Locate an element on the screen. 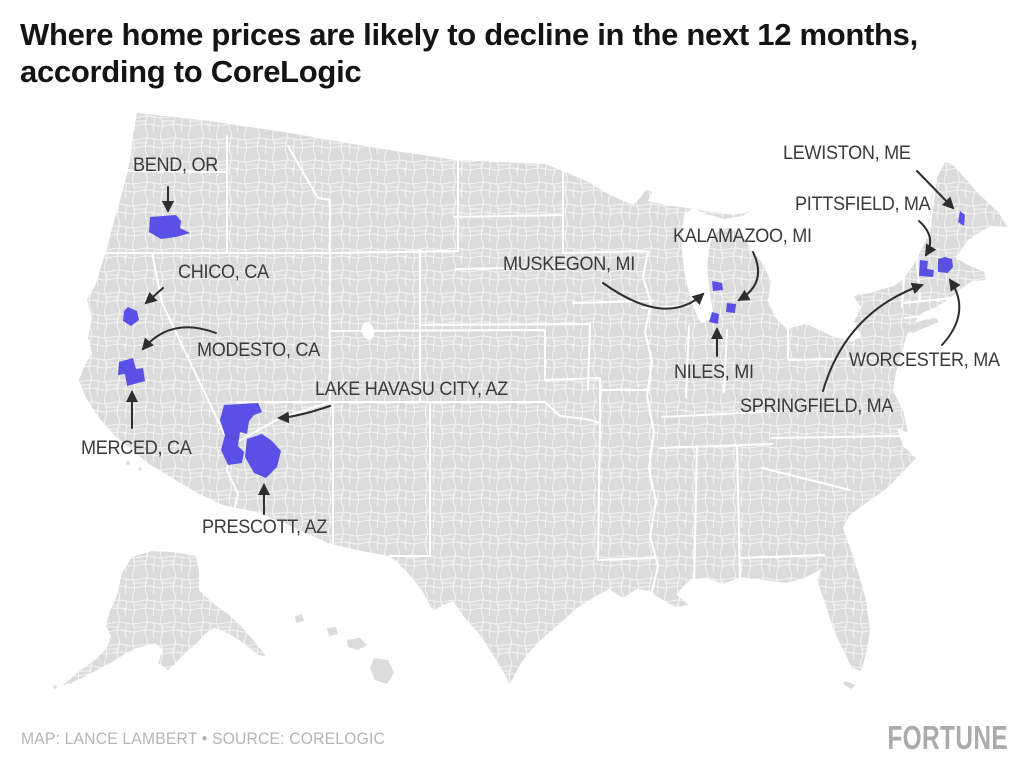 This screenshot has width=1024, height=773. map-label-muskegon-mi: MUSKEGON, MI is located at coordinates (569, 264).